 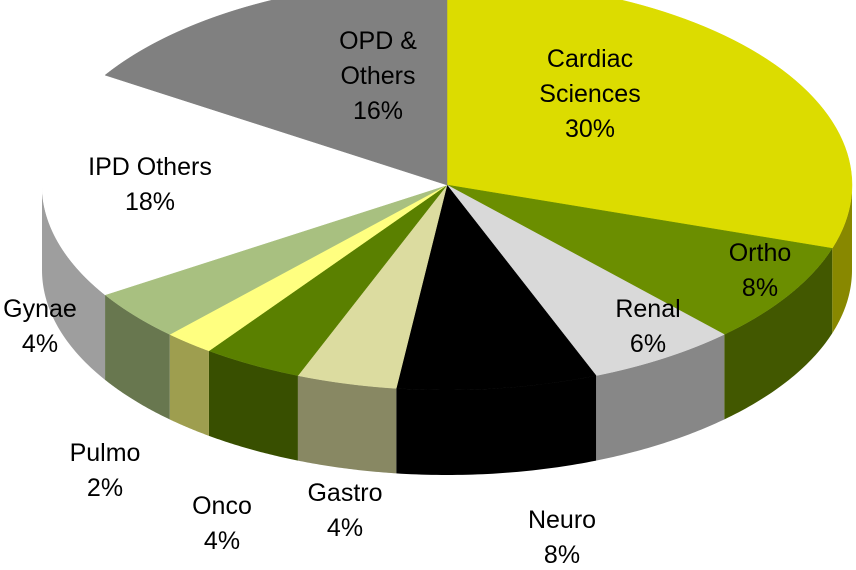 What do you see at coordinates (590, 129) in the screenshot?
I see `value-label: 30%` at bounding box center [590, 129].